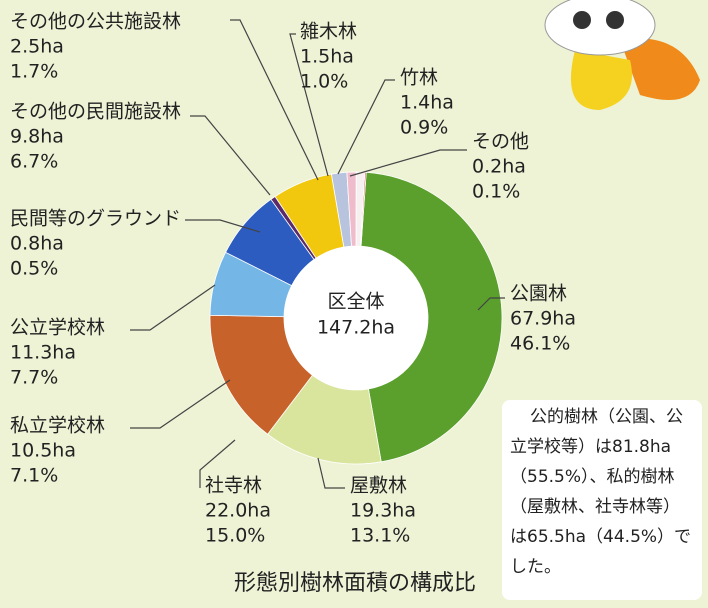 Image resolution: width=708 pixels, height=608 pixels. Describe the element at coordinates (543, 319) in the screenshot. I see `value-label: 67.9ha` at that location.